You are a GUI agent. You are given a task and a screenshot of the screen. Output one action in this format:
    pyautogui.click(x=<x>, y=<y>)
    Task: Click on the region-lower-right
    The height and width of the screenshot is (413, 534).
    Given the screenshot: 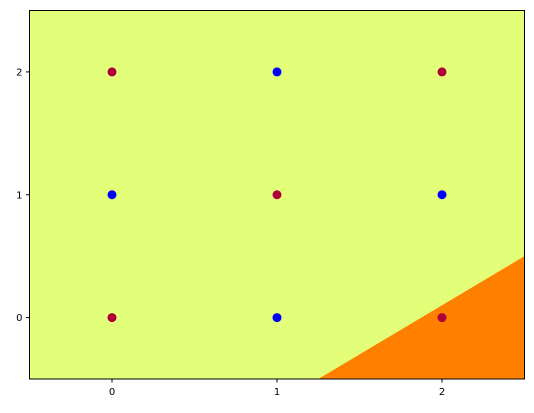 What is the action you would take?
    pyautogui.click(x=421, y=317)
    